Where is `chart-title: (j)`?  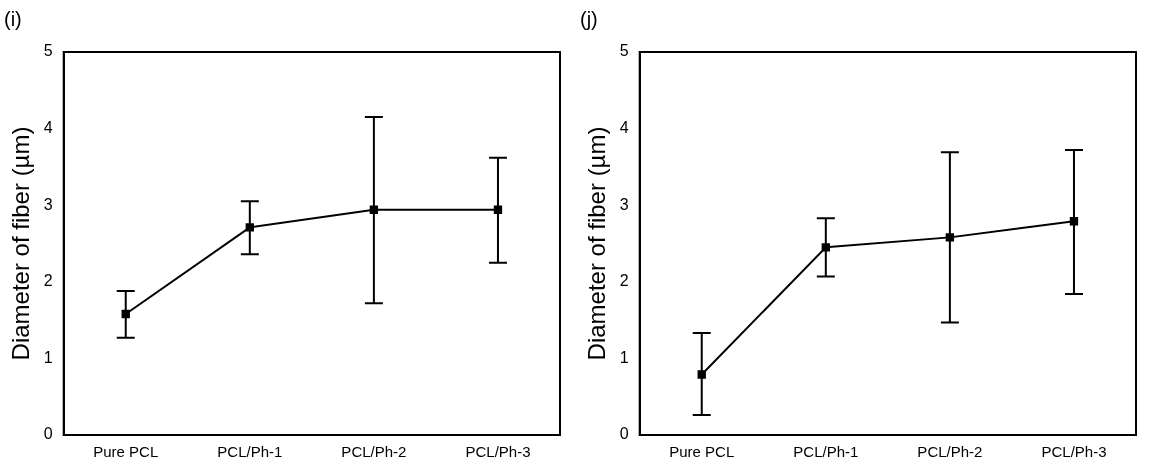 chart-title: (j) is located at coordinates (589, 18).